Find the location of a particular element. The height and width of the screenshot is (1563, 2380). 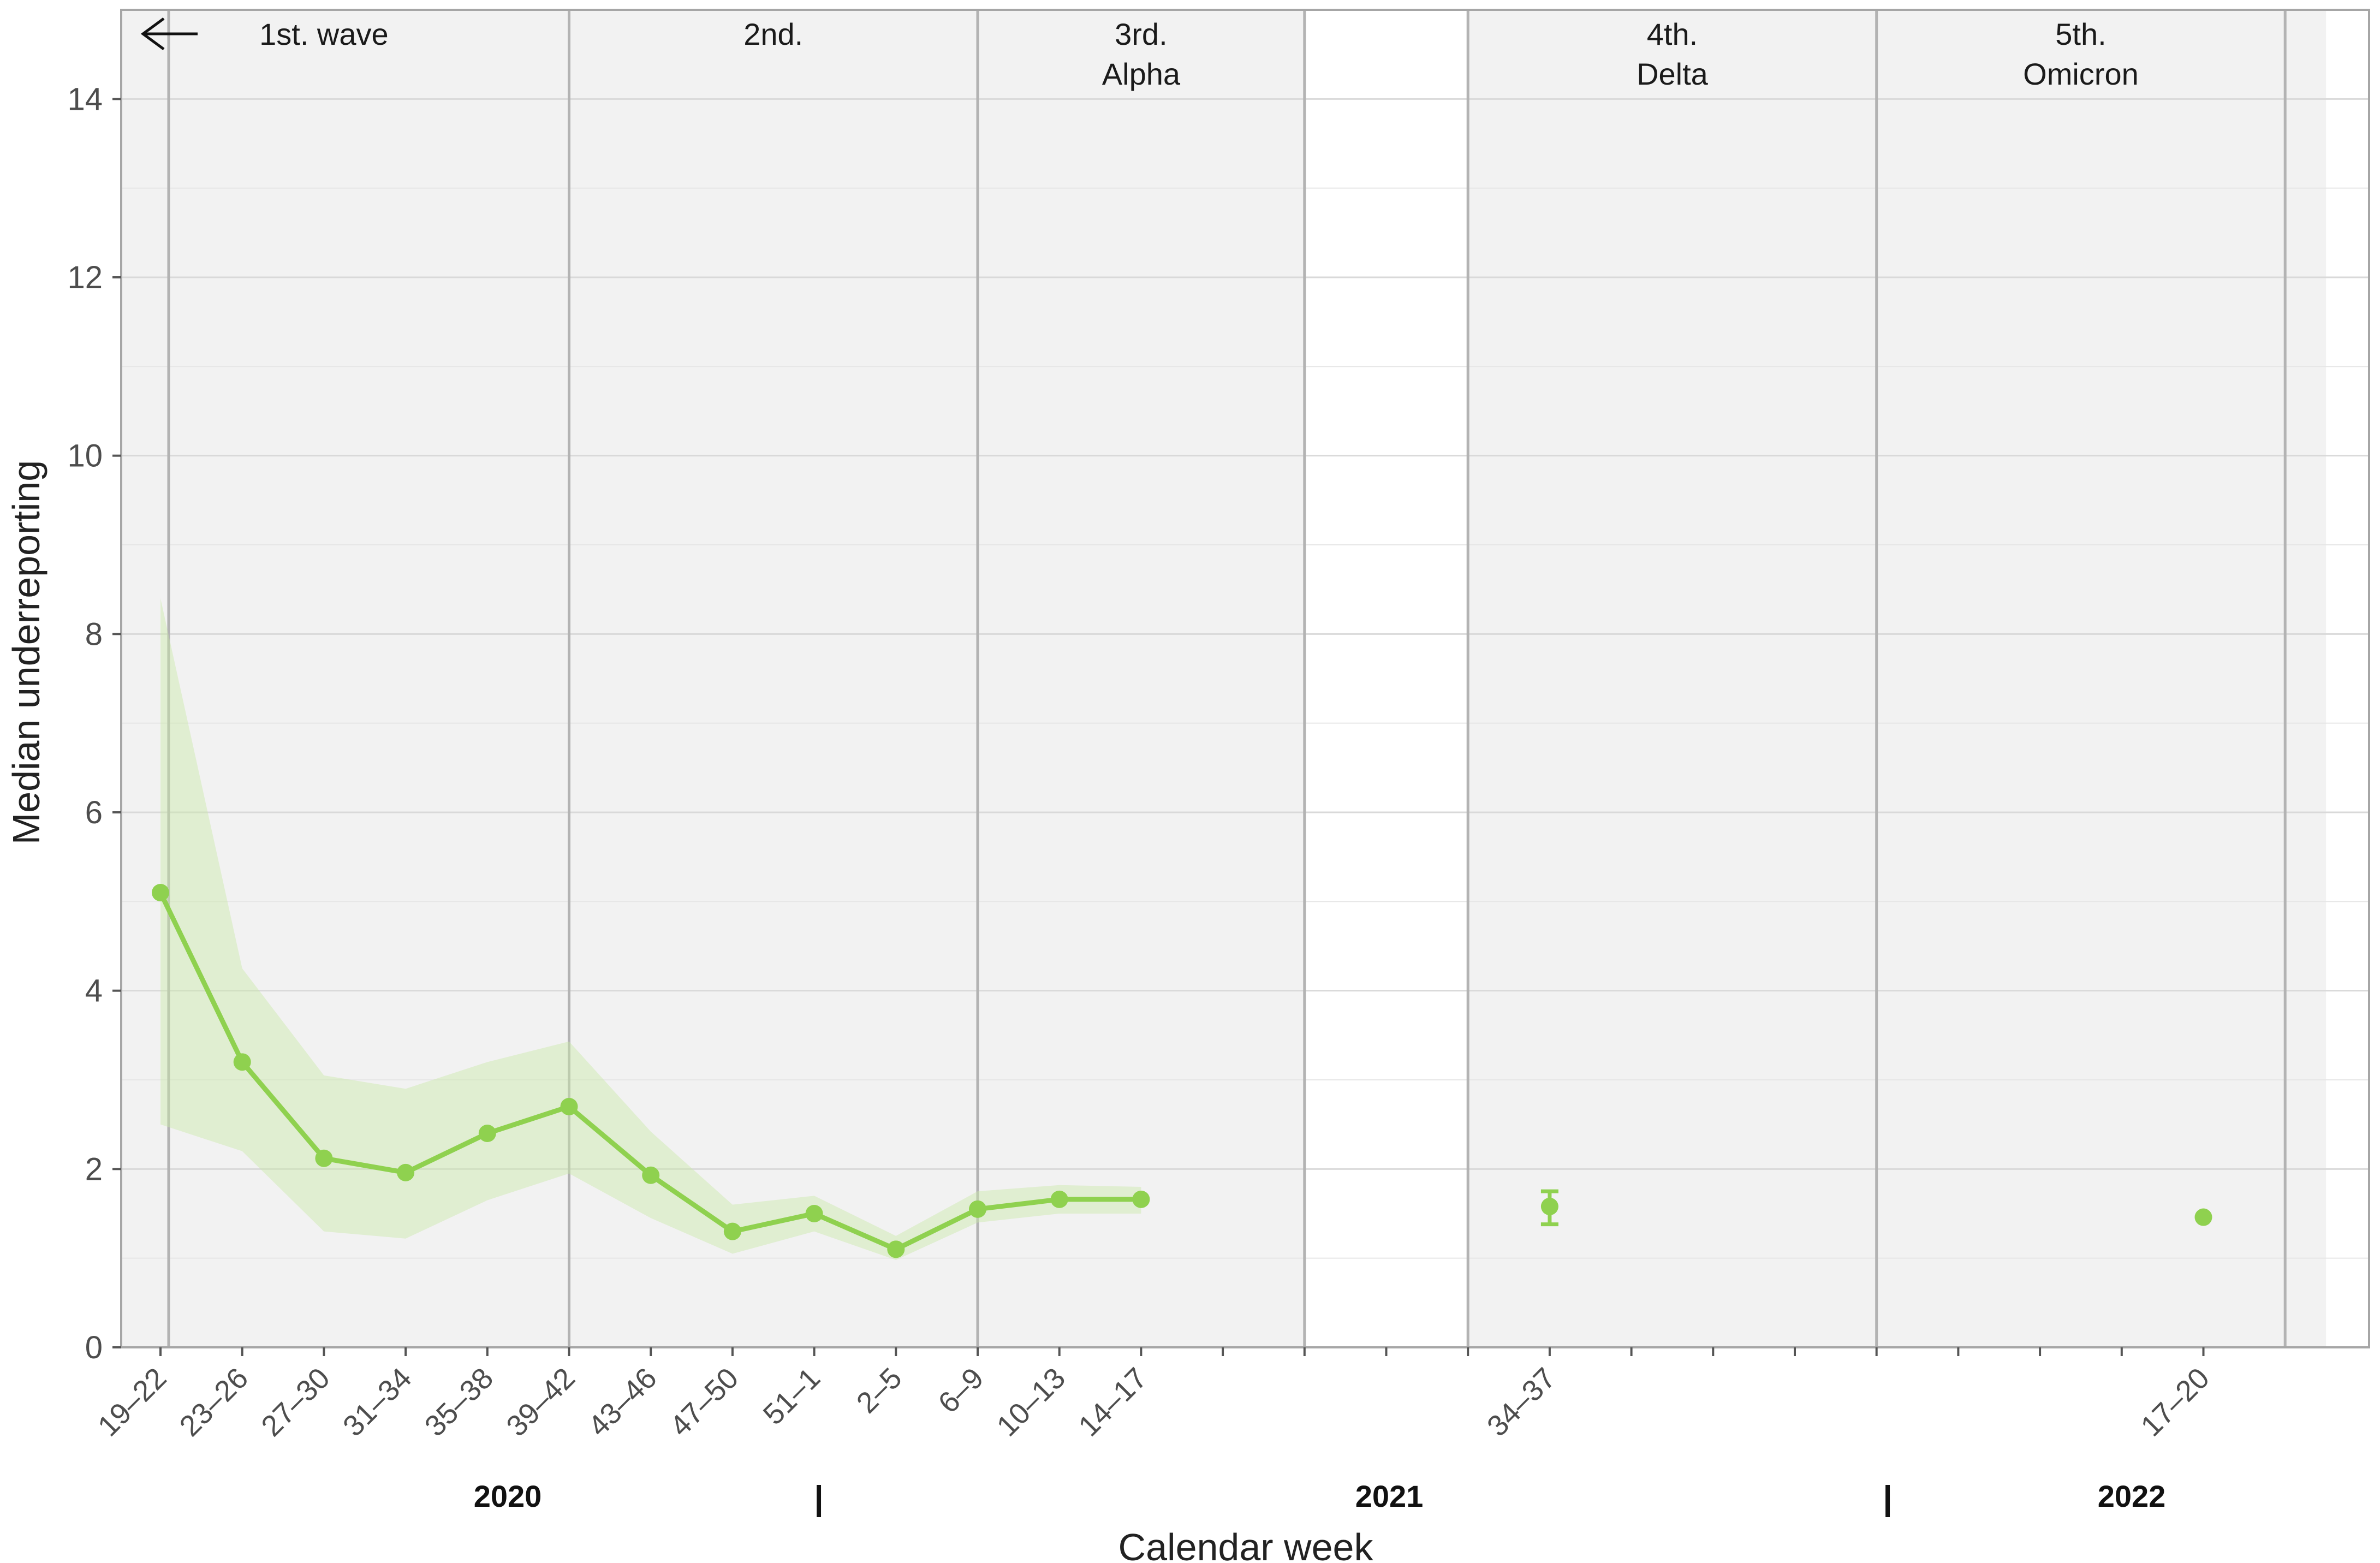

left-arrow-icon-head is located at coordinates (152, 34).